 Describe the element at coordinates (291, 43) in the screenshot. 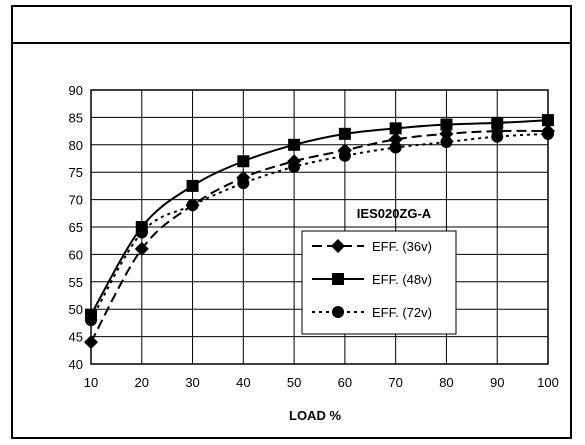

I see `header-divider` at that location.